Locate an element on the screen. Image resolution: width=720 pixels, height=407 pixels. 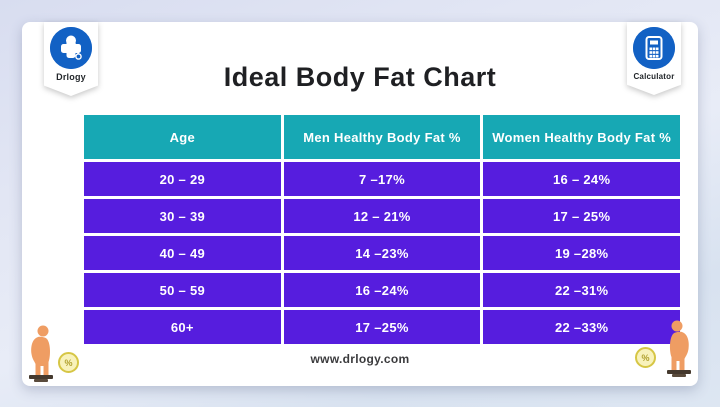
table-cell: 16 –24% is located at coordinates (382, 290).